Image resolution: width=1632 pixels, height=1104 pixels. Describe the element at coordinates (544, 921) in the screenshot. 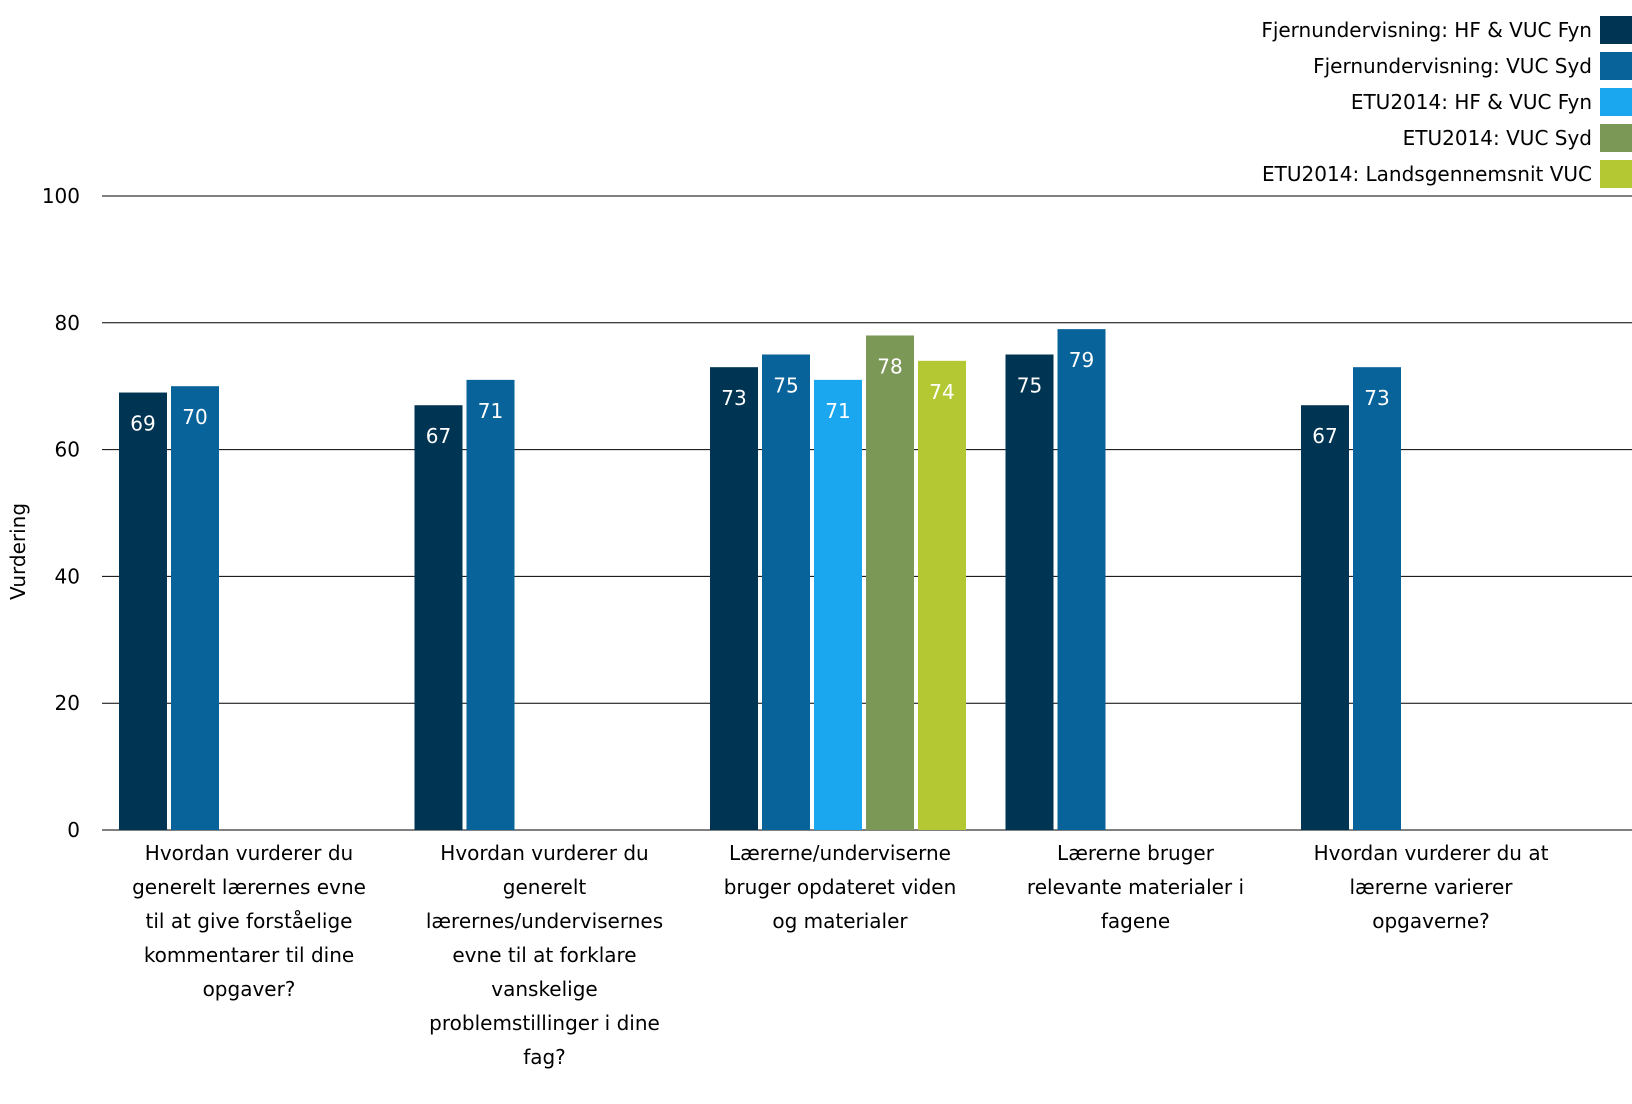

I see `x-tick-label-line: lærernes/undervisernes` at that location.